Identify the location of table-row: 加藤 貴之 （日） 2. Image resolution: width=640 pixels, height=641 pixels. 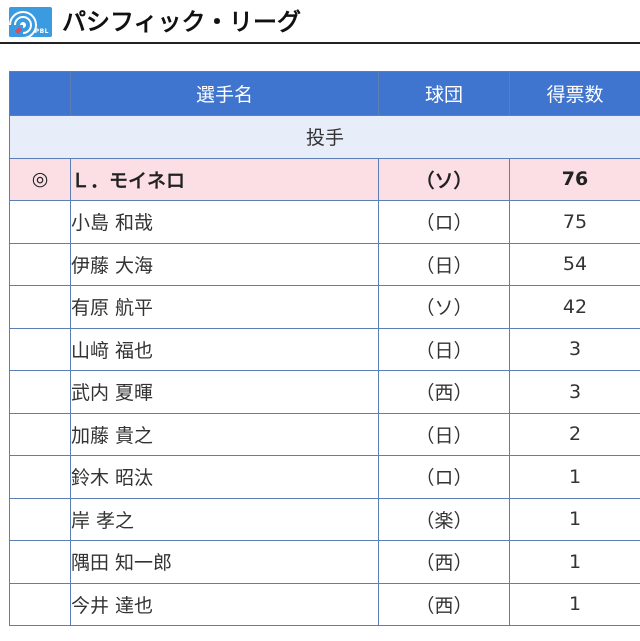
(324, 434).